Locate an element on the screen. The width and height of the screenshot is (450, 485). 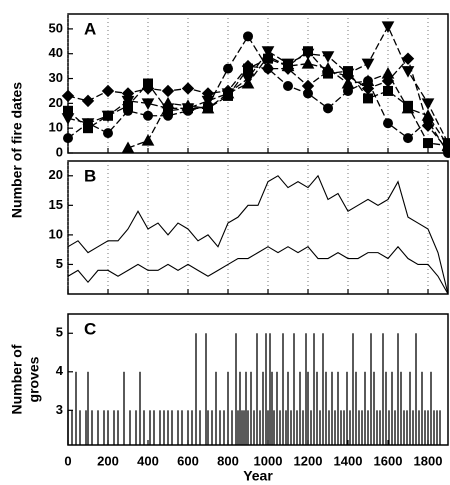
x-tick-label: 600 is located at coordinates (188, 460).